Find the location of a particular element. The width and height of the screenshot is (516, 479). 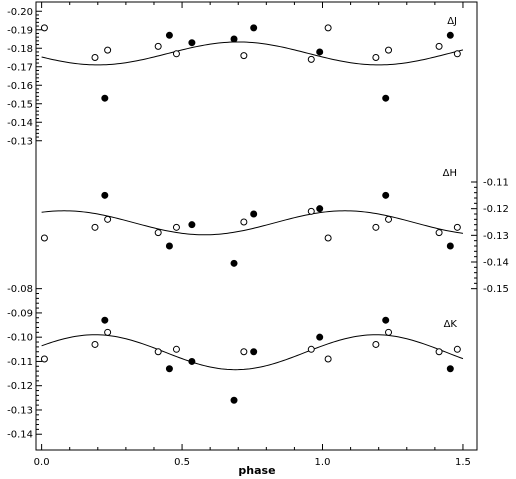

y-tick-label: -0.16 is located at coordinates (20, 86).